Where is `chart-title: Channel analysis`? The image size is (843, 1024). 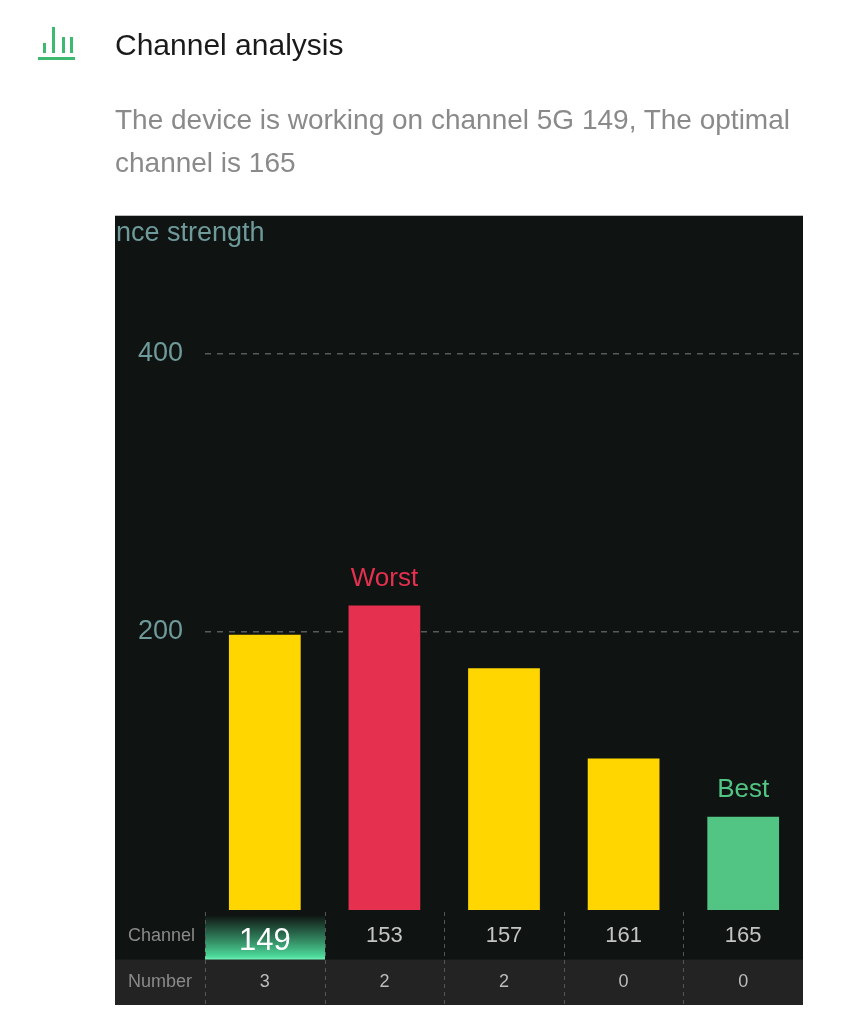 chart-title: Channel analysis is located at coordinates (229, 45).